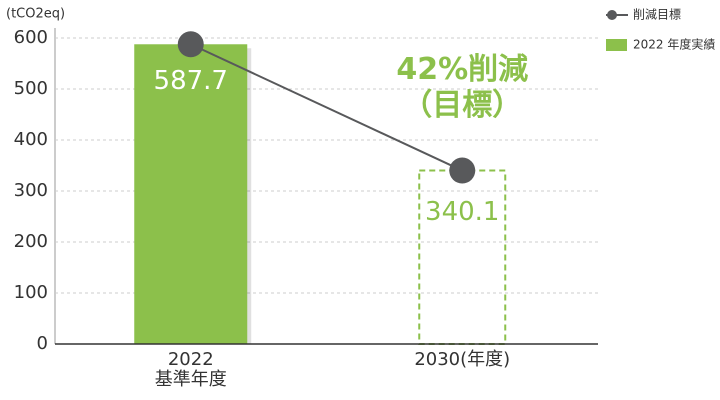  I want to click on data-label: 340.1, so click(462, 212).